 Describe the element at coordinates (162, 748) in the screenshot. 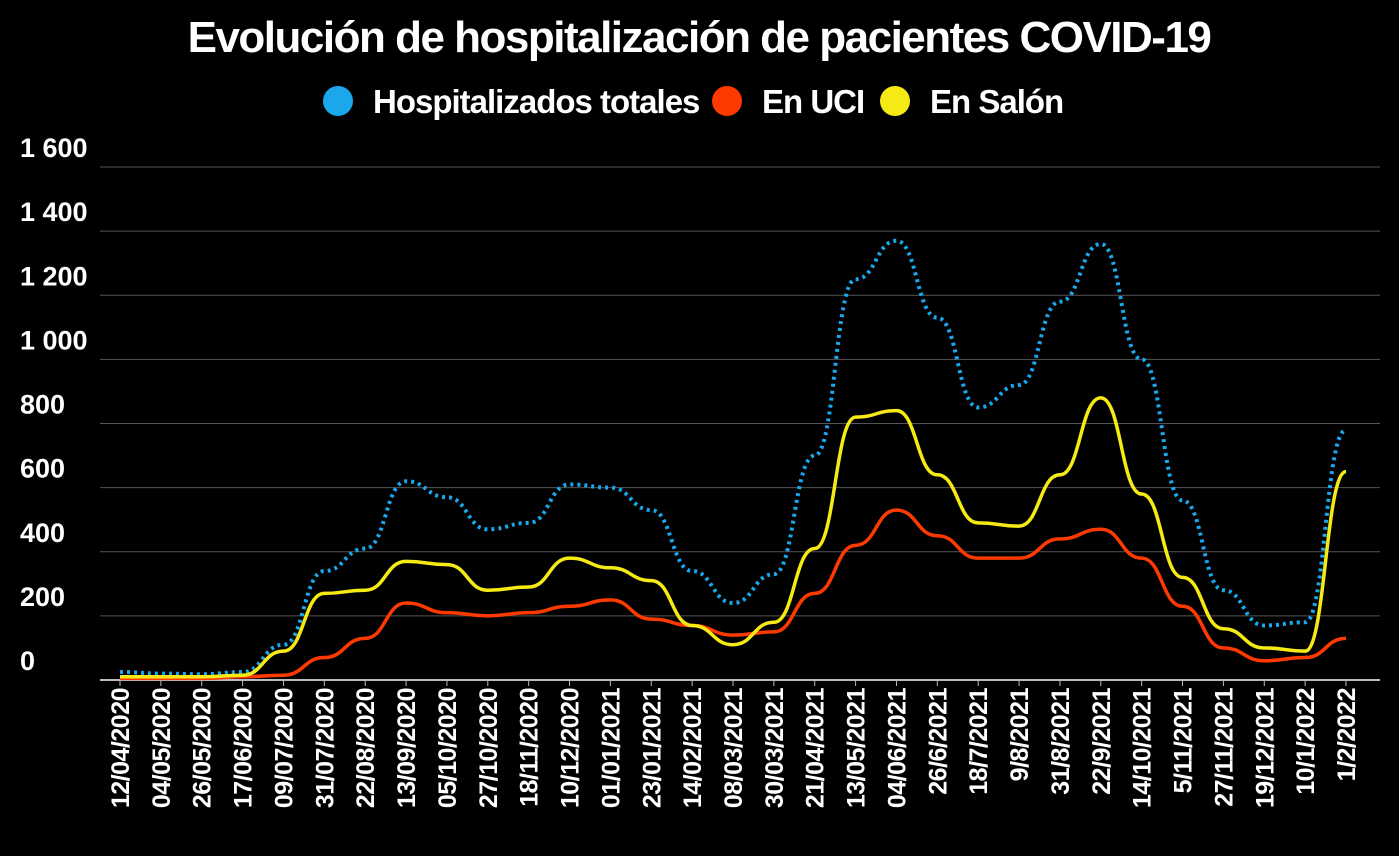

I see `x-tick-label: 04/05/2020` at that location.